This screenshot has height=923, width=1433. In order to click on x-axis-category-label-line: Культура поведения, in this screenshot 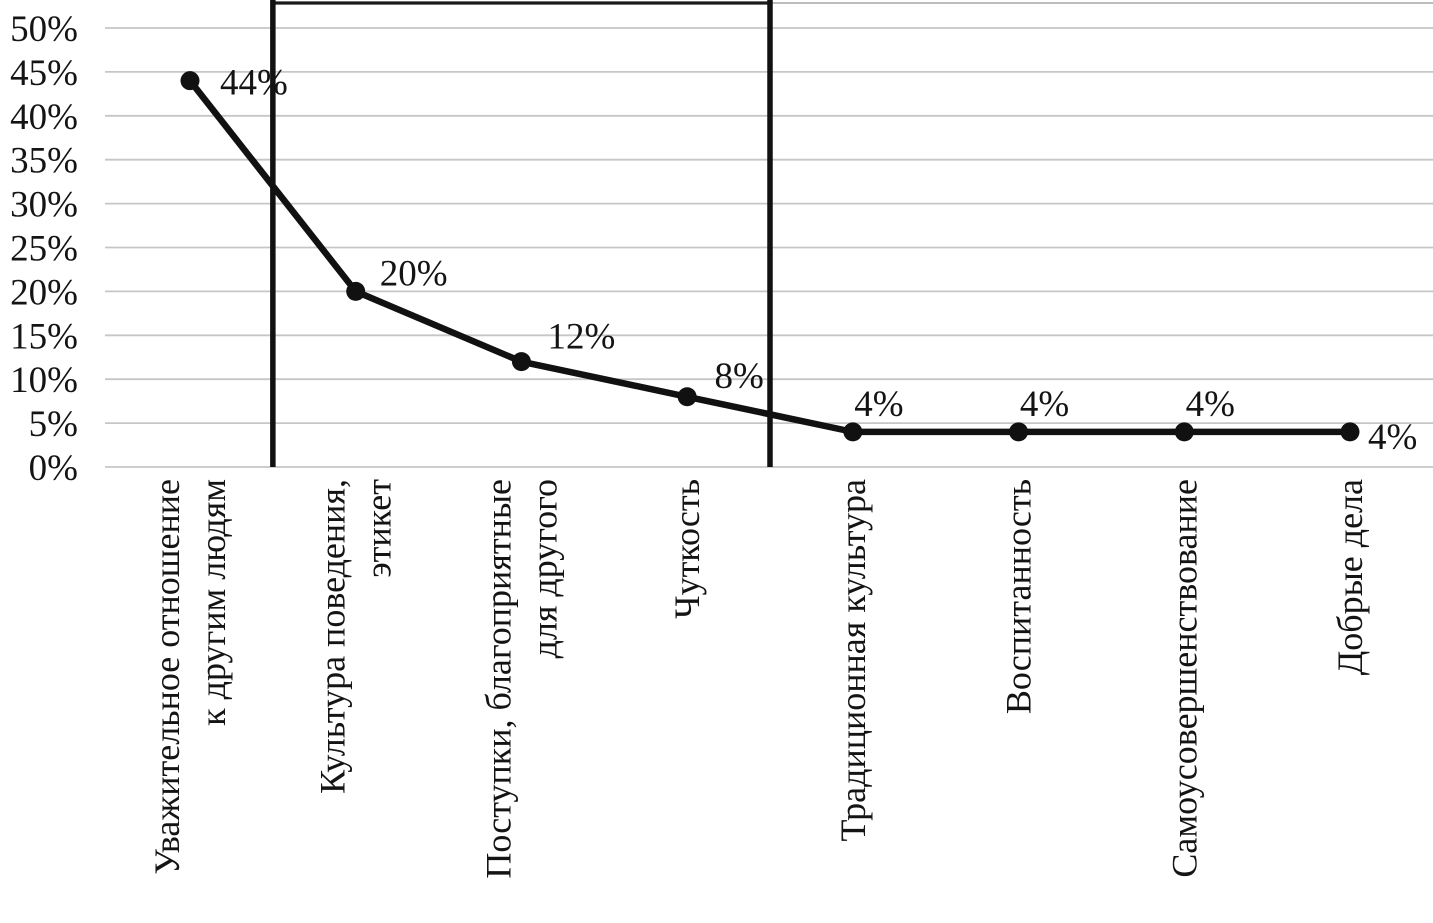, I will do `click(333, 636)`.